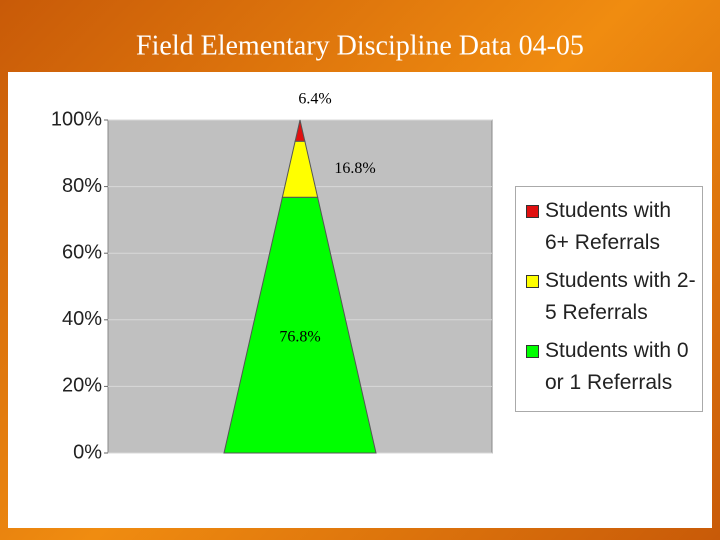 The width and height of the screenshot is (720, 540). I want to click on legend-item: Students with 2-5 Referrals, so click(609, 297).